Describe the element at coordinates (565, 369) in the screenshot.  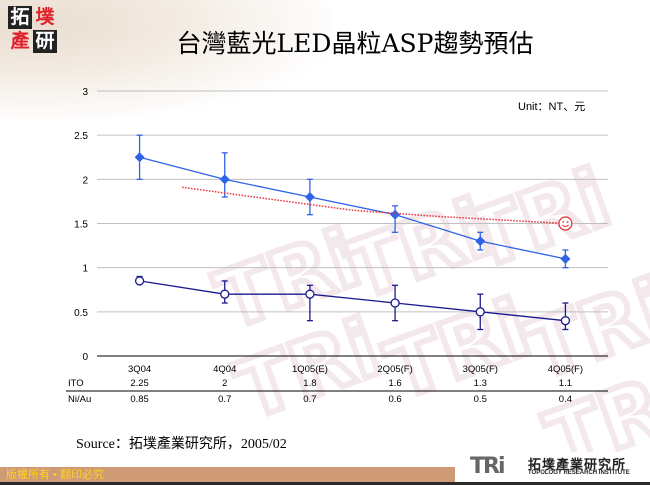
I see `x-category-label: 4Q05(F)` at that location.